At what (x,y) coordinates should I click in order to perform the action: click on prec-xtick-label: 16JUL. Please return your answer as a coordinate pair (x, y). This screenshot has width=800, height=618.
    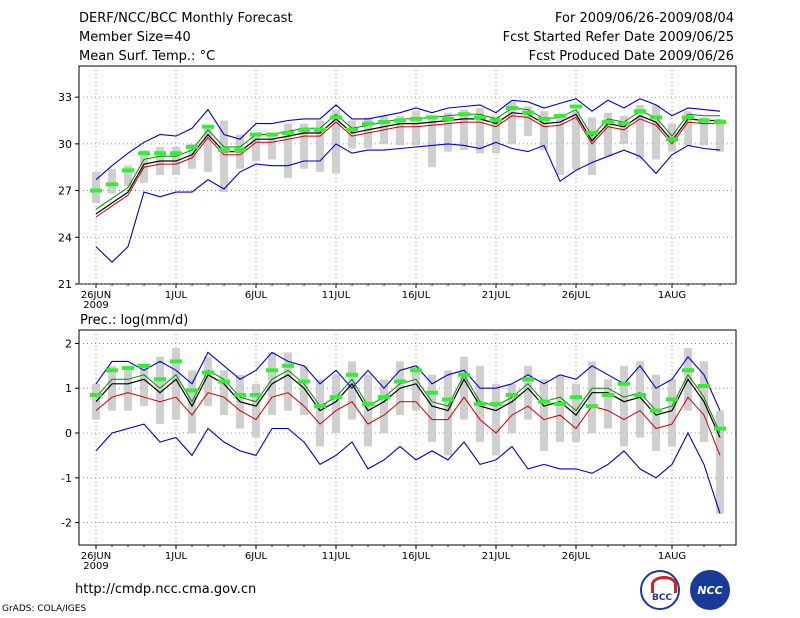
    Looking at the image, I should click on (416, 556).